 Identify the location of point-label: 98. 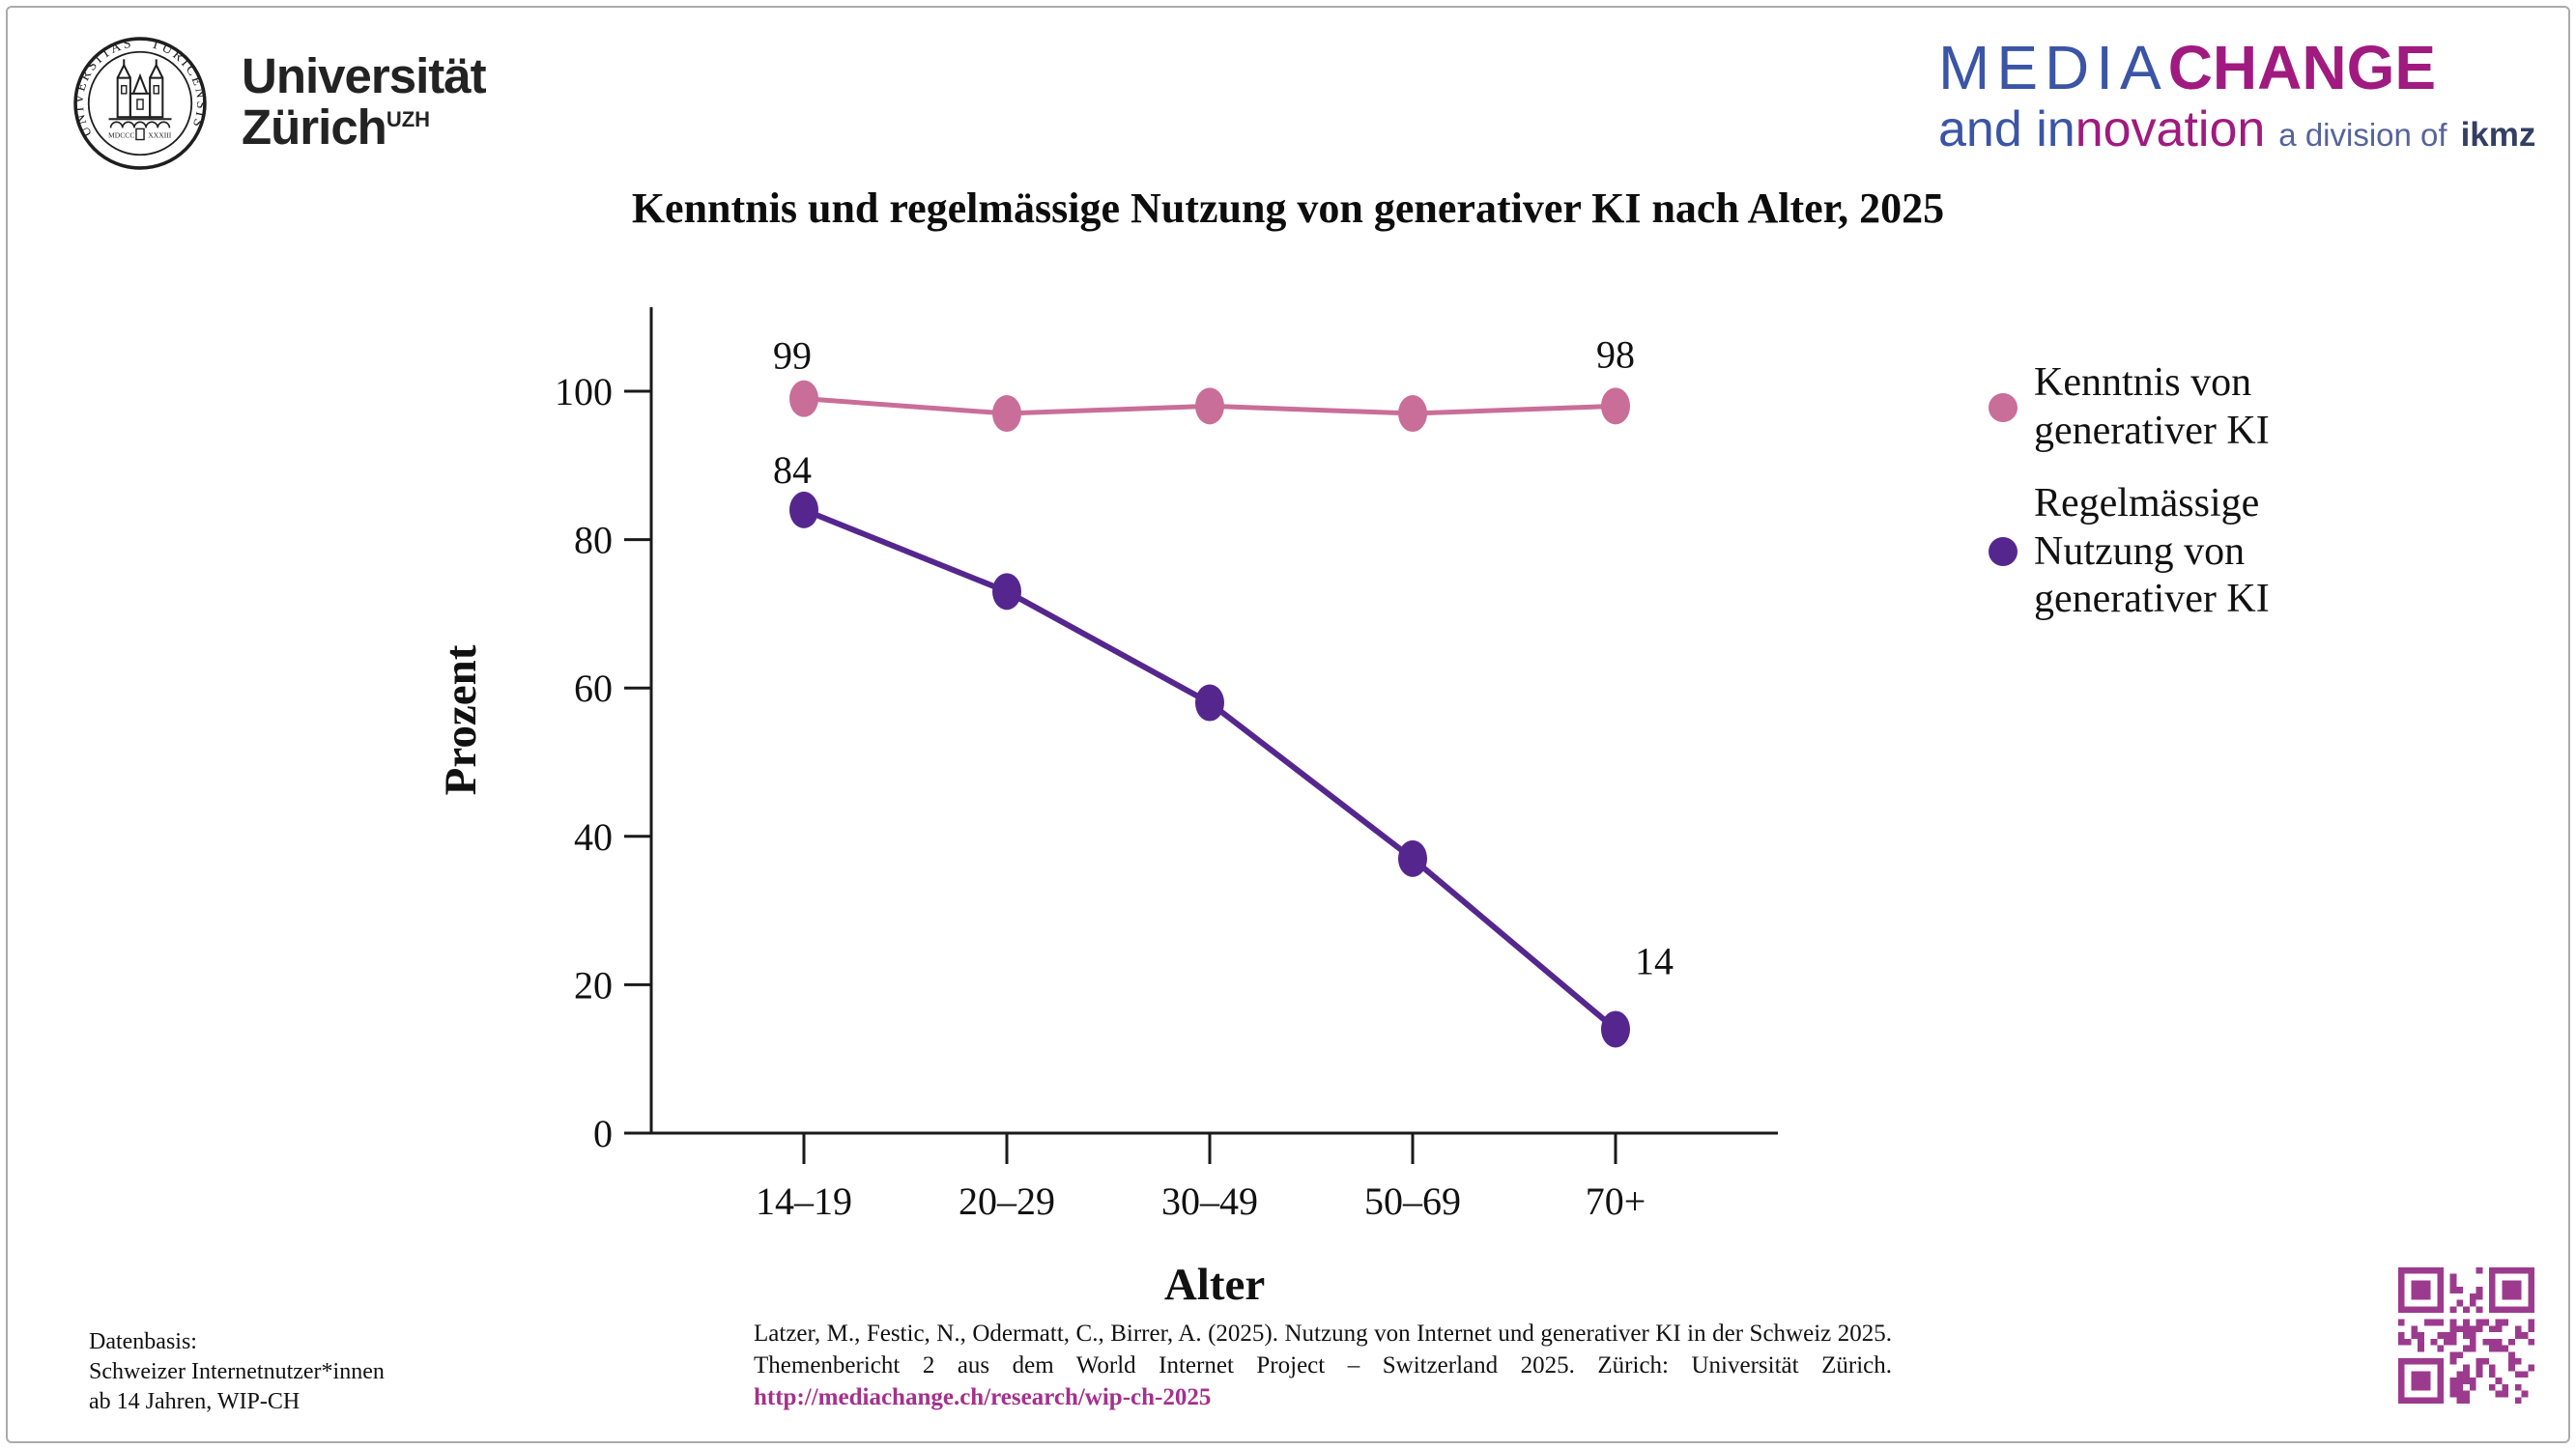
(1616, 354).